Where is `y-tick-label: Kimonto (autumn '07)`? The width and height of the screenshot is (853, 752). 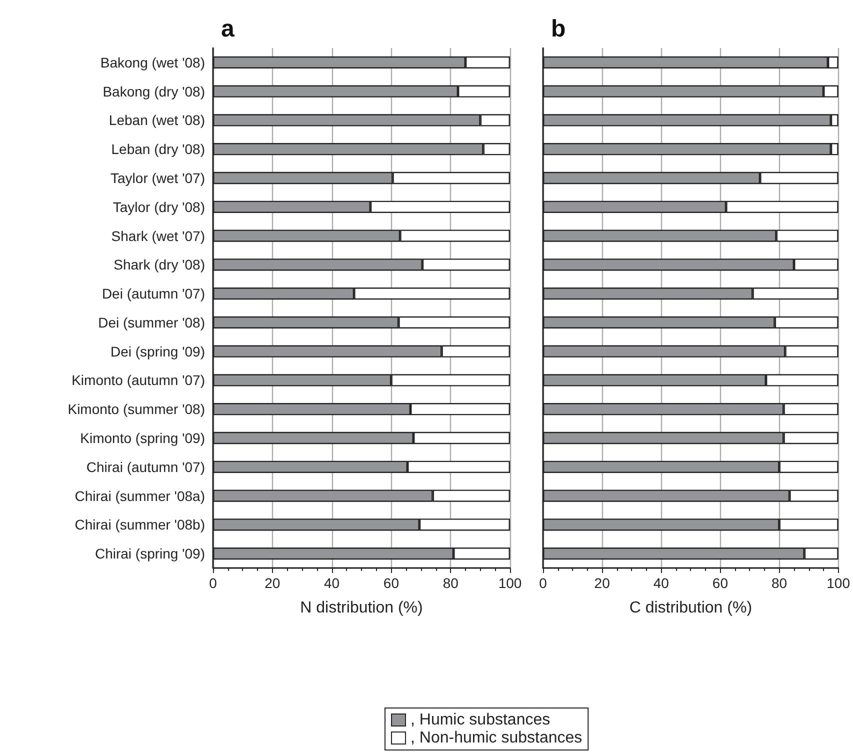
y-tick-label: Kimonto (autumn '07) is located at coordinates (138, 380).